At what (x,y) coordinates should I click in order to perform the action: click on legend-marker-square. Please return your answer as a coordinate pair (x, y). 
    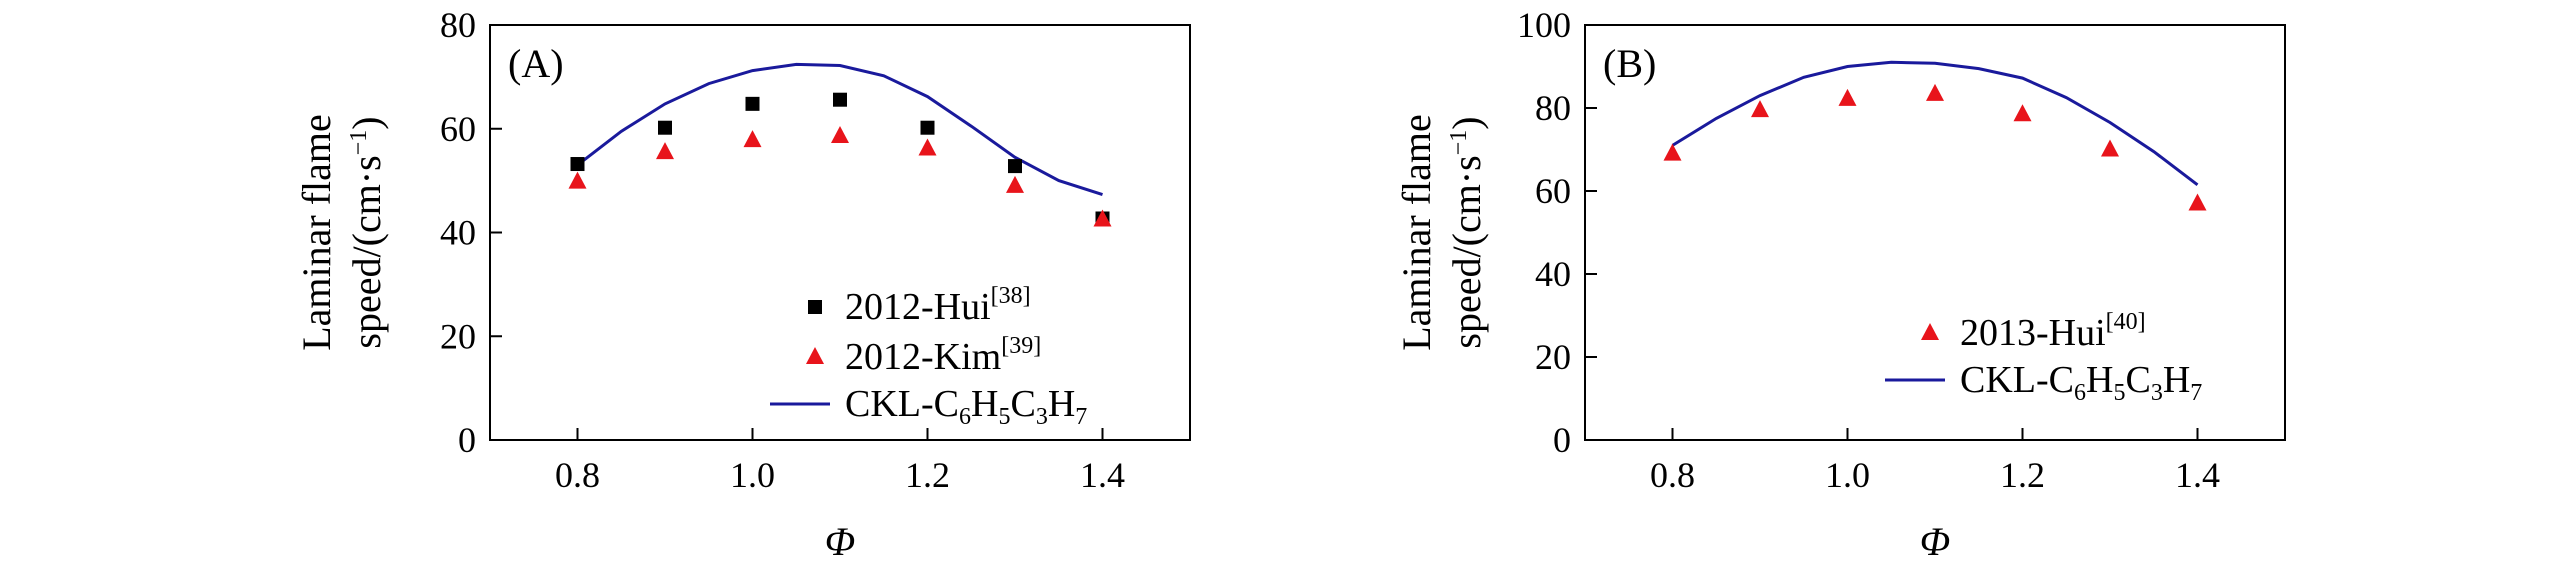
    Looking at the image, I should click on (815, 307).